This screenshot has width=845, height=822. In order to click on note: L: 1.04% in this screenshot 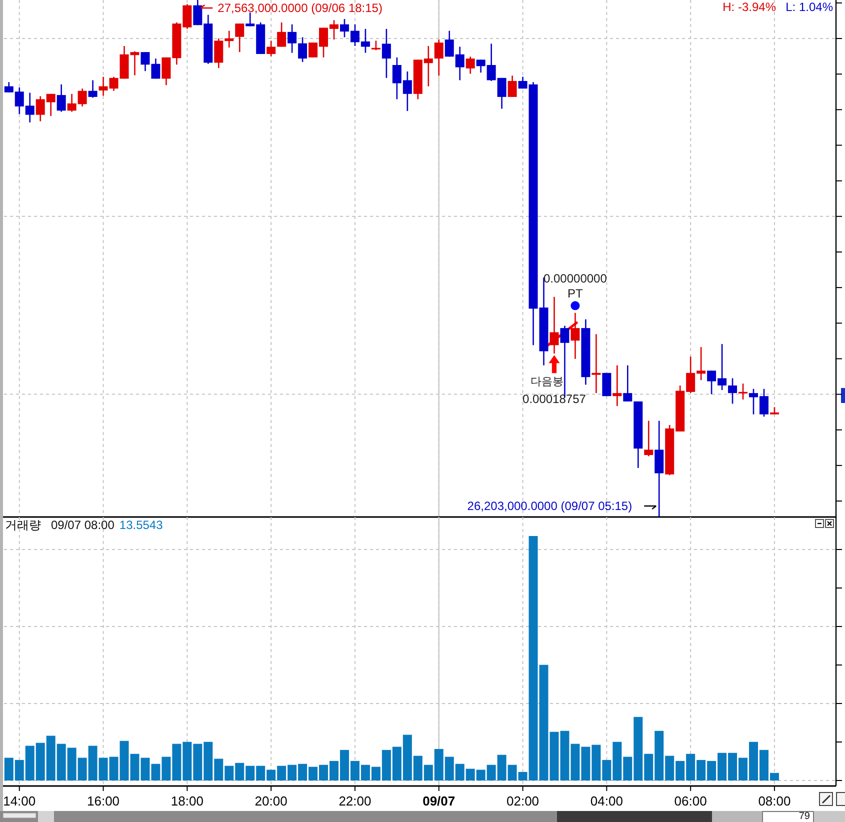, I will do `click(809, 7)`.